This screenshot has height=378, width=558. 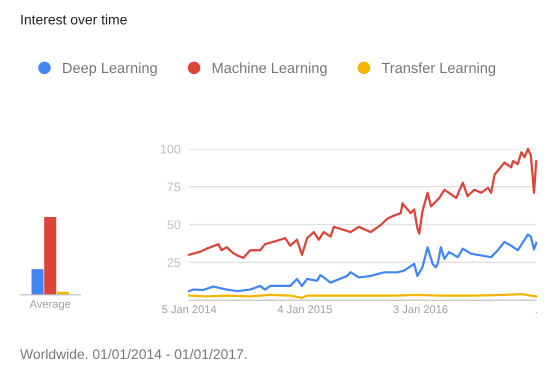 What do you see at coordinates (74, 19) in the screenshot?
I see `text: Interest over time` at bounding box center [74, 19].